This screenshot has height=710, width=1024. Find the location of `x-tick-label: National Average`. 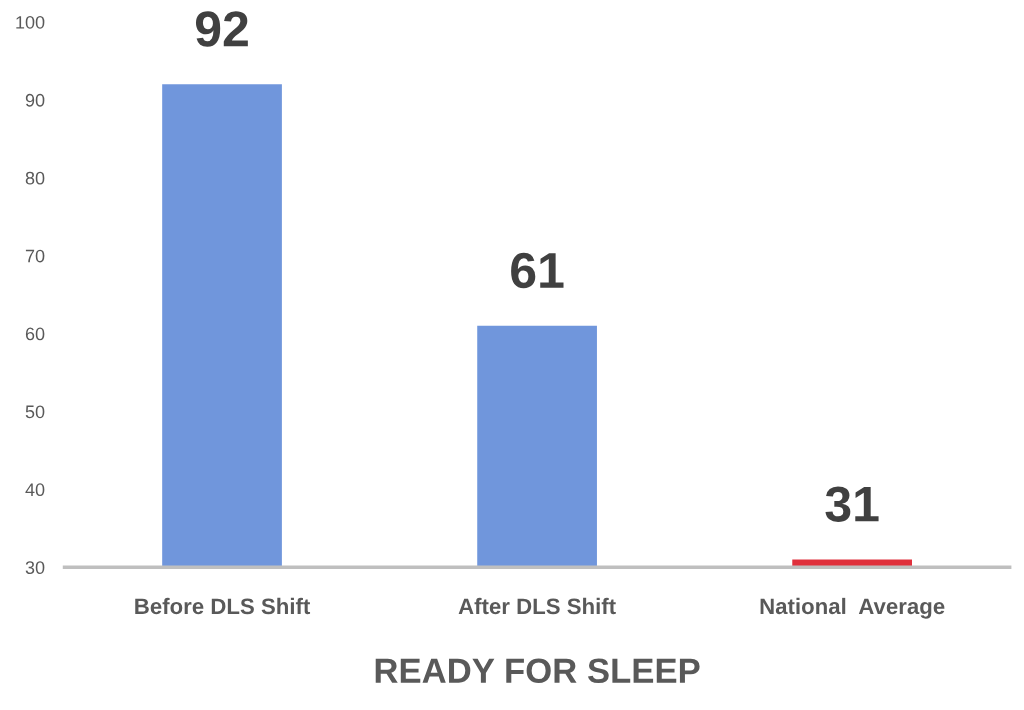

x-tick-label: National Average is located at coordinates (852, 608).